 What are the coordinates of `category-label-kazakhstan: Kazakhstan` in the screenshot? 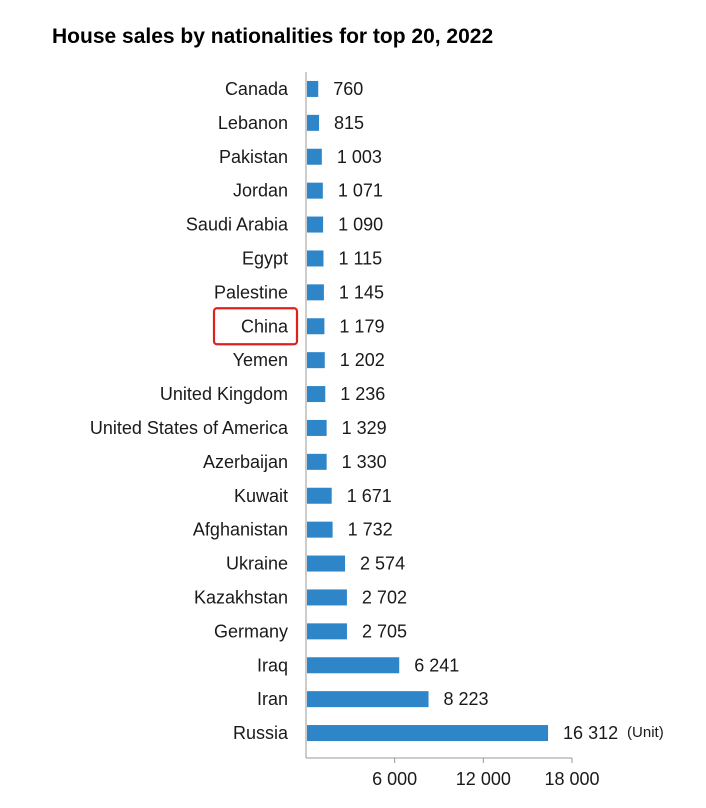 It's located at (241, 597).